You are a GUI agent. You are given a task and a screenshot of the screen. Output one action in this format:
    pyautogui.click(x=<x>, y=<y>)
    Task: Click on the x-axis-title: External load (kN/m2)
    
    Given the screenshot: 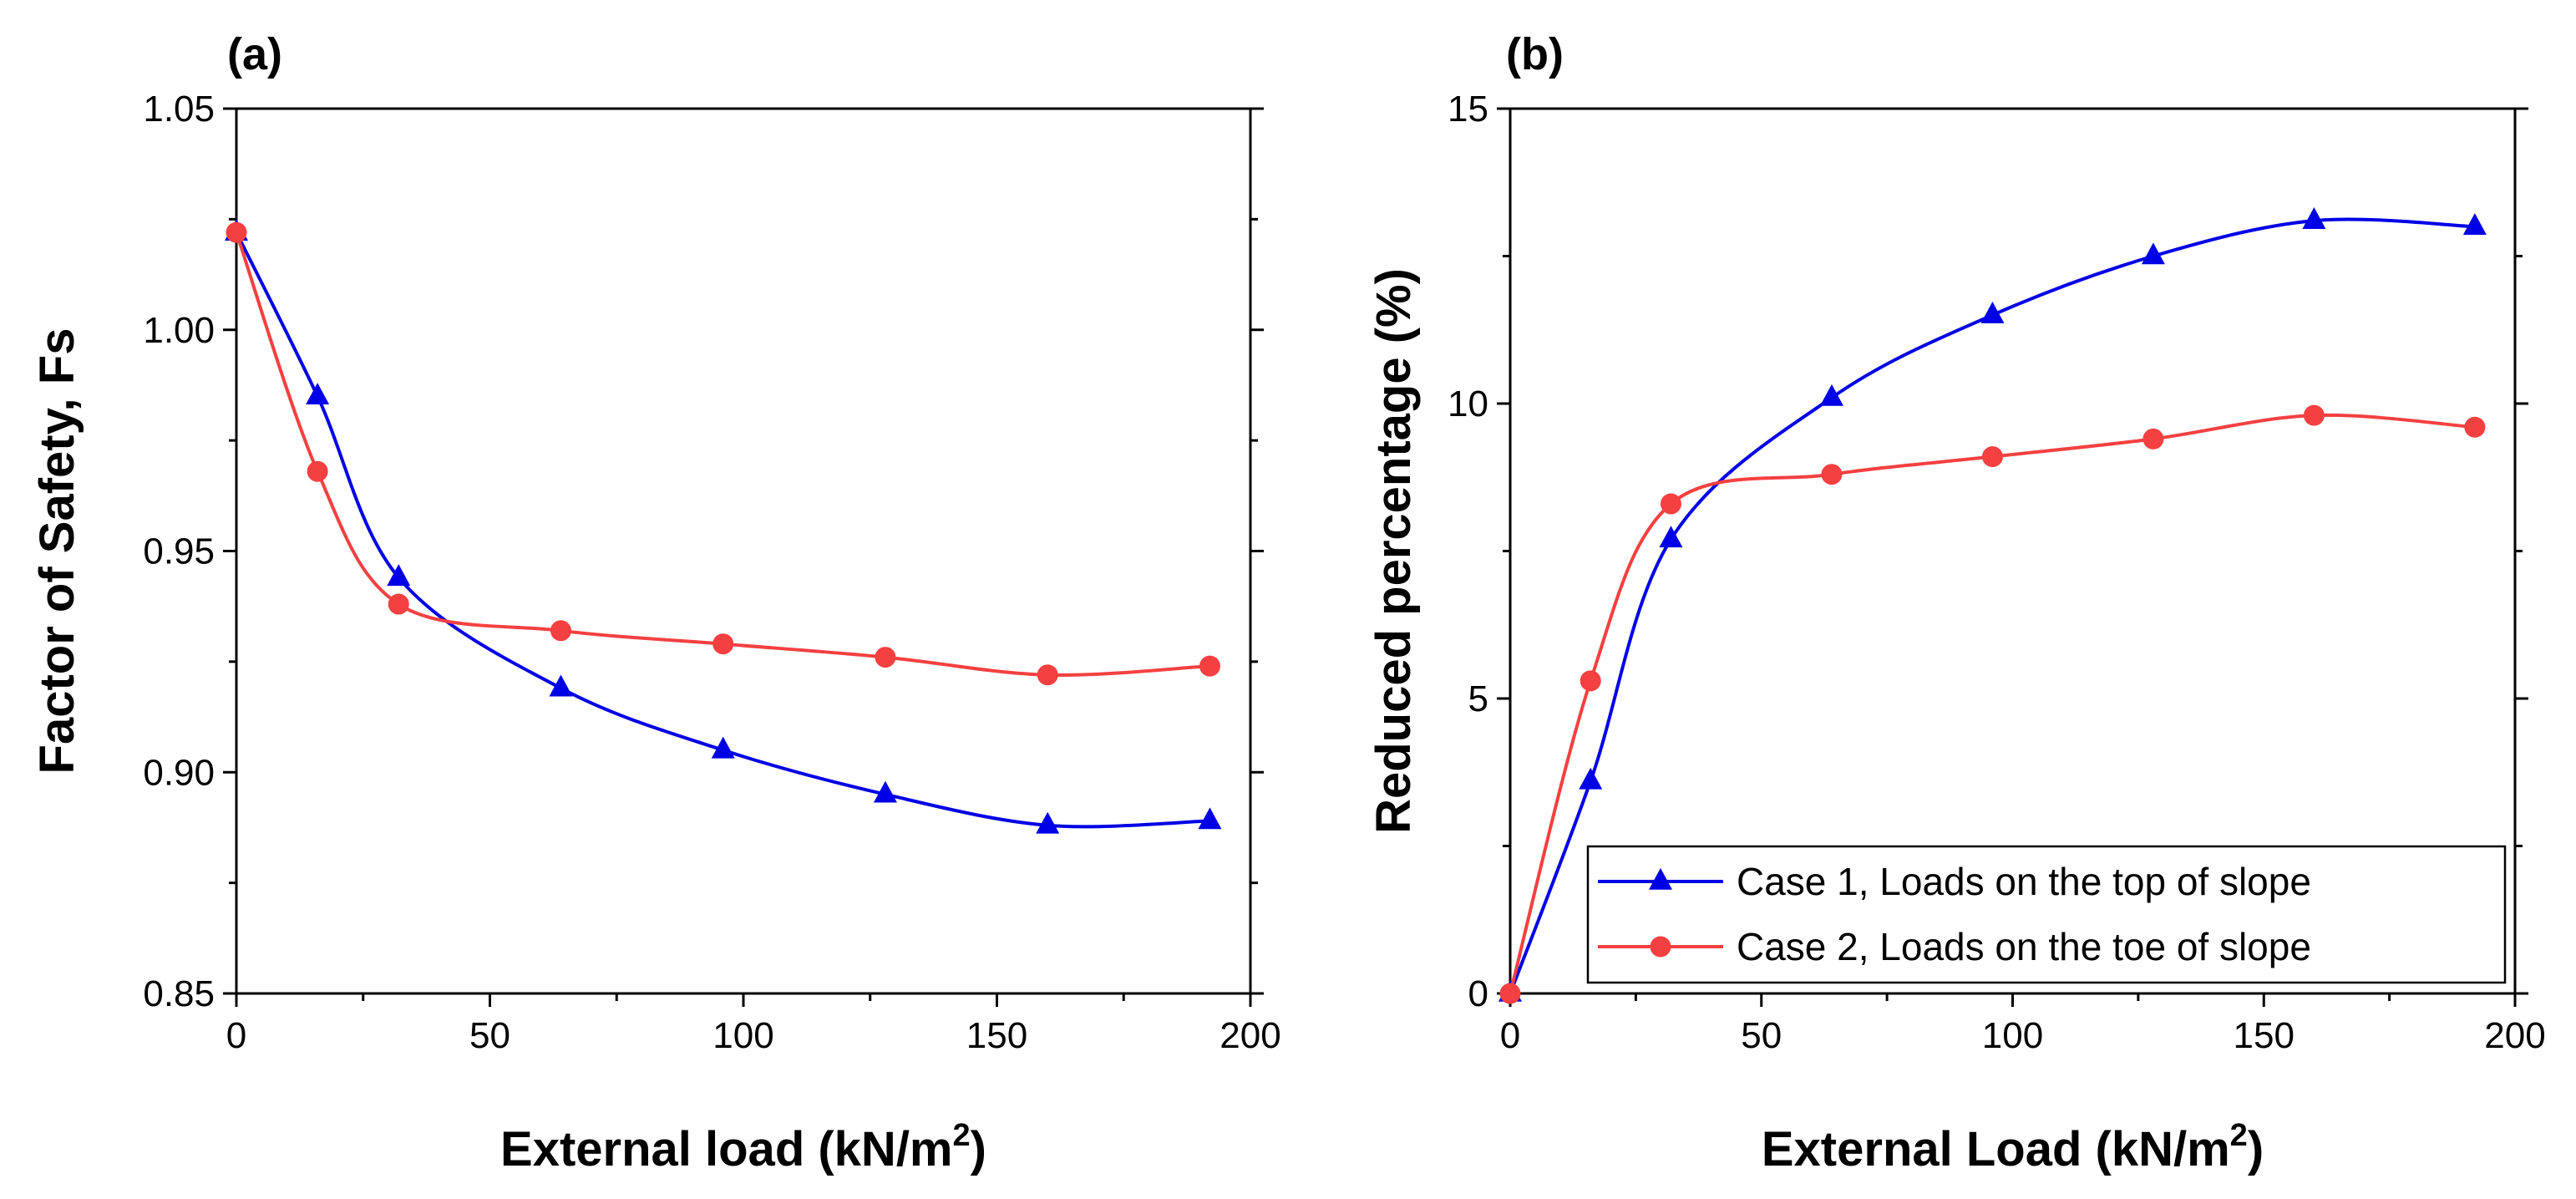 What is the action you would take?
    pyautogui.click(x=743, y=1147)
    